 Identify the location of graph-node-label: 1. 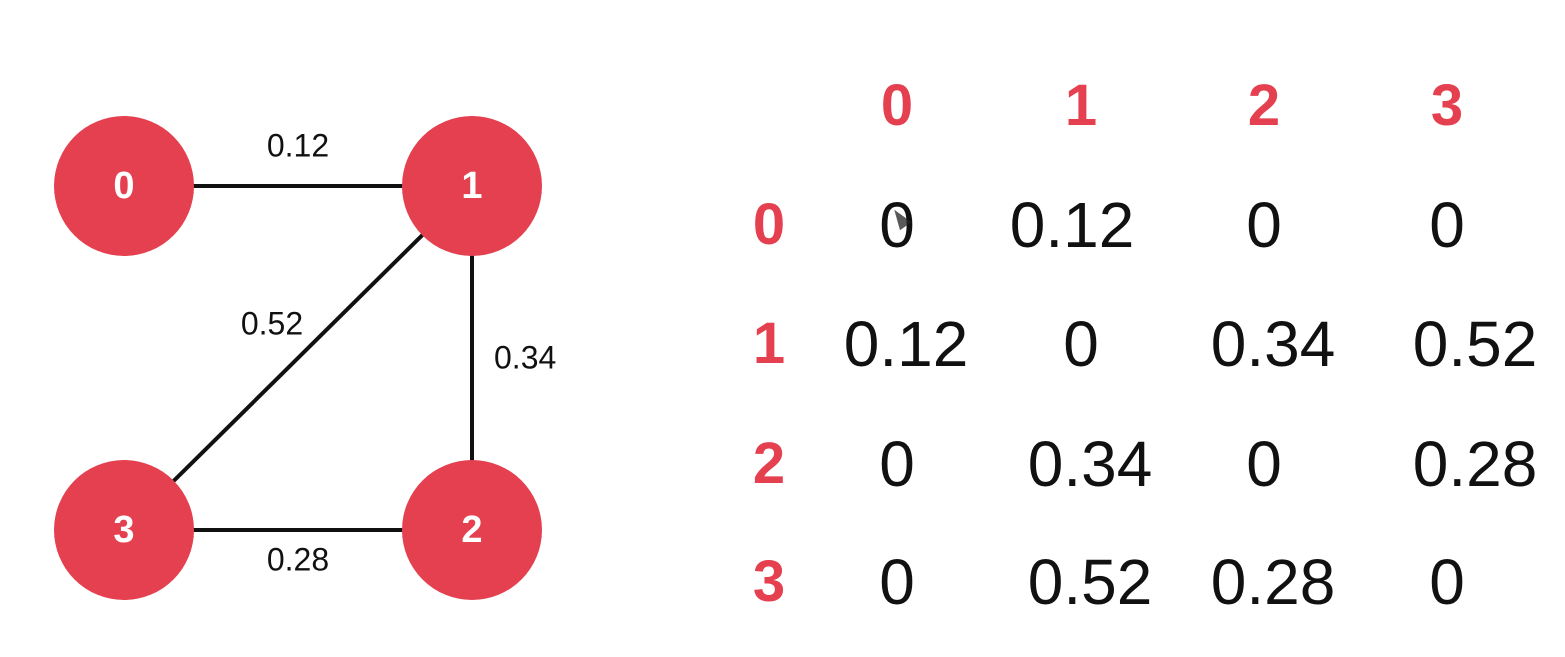
(471, 186).